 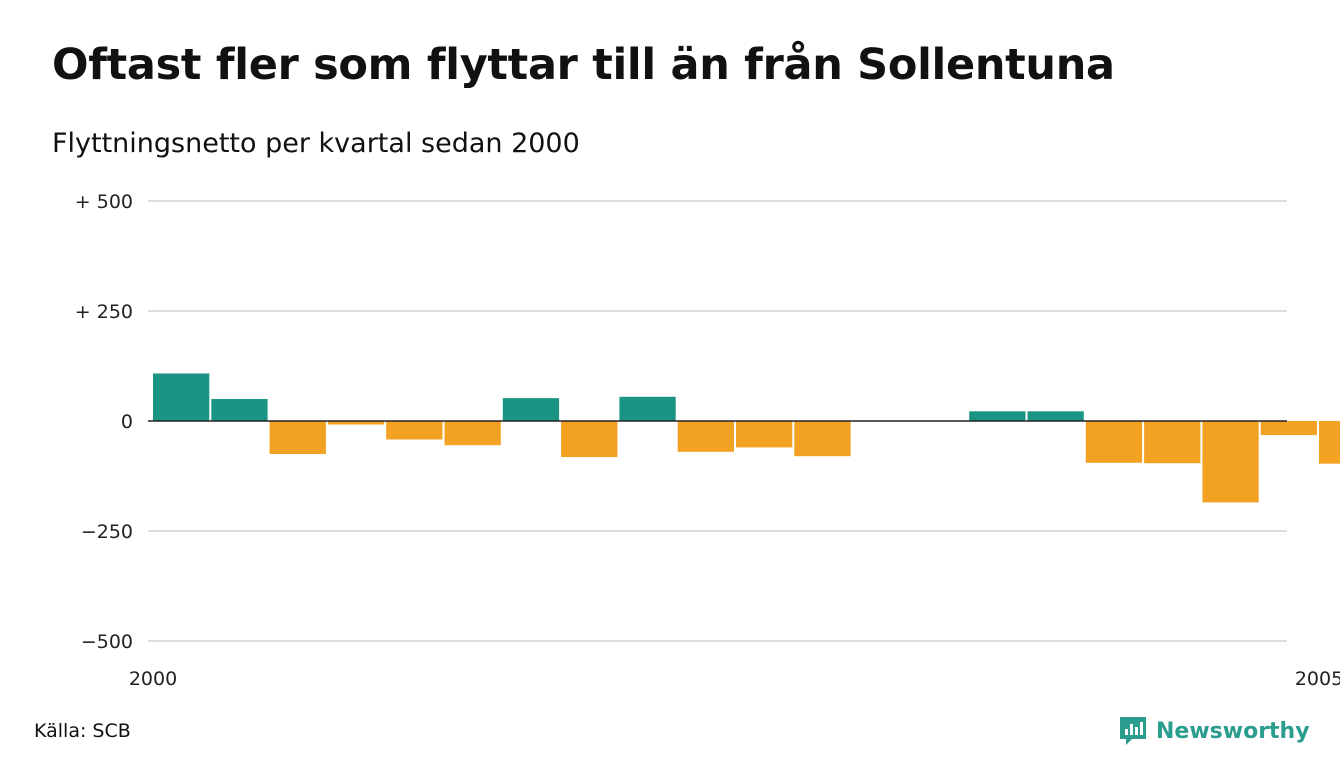 What do you see at coordinates (1133, 731) in the screenshot?
I see `newsworthy-logo-icon` at bounding box center [1133, 731].